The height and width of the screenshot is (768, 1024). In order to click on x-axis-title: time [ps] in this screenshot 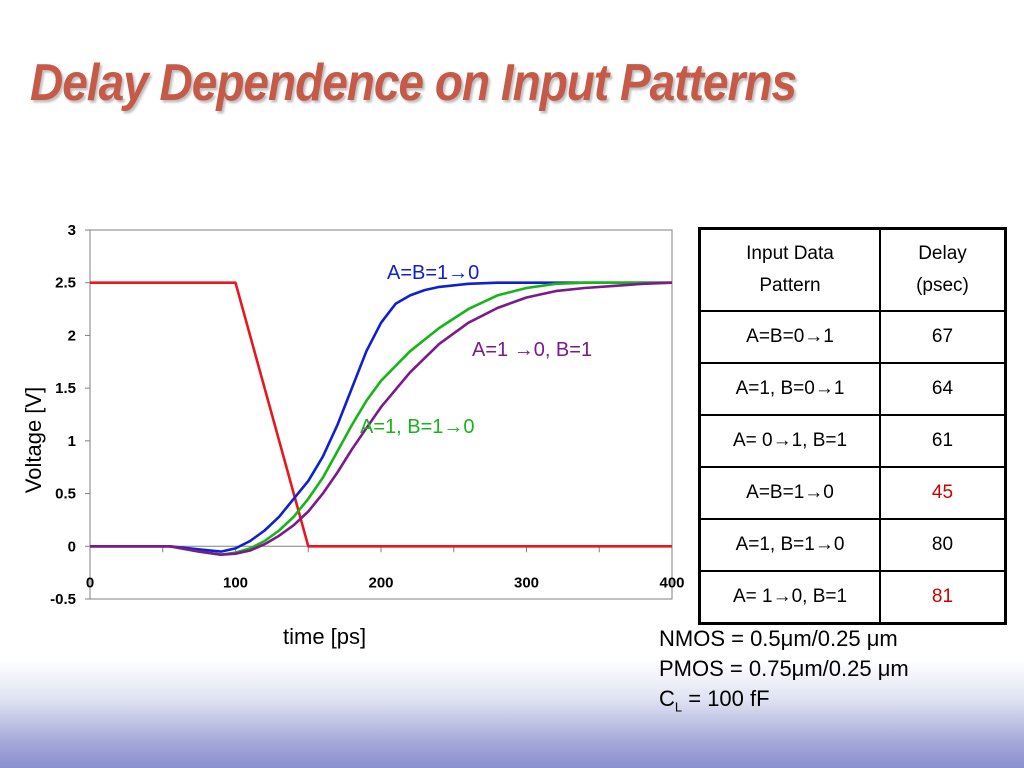, I will do `click(325, 636)`.